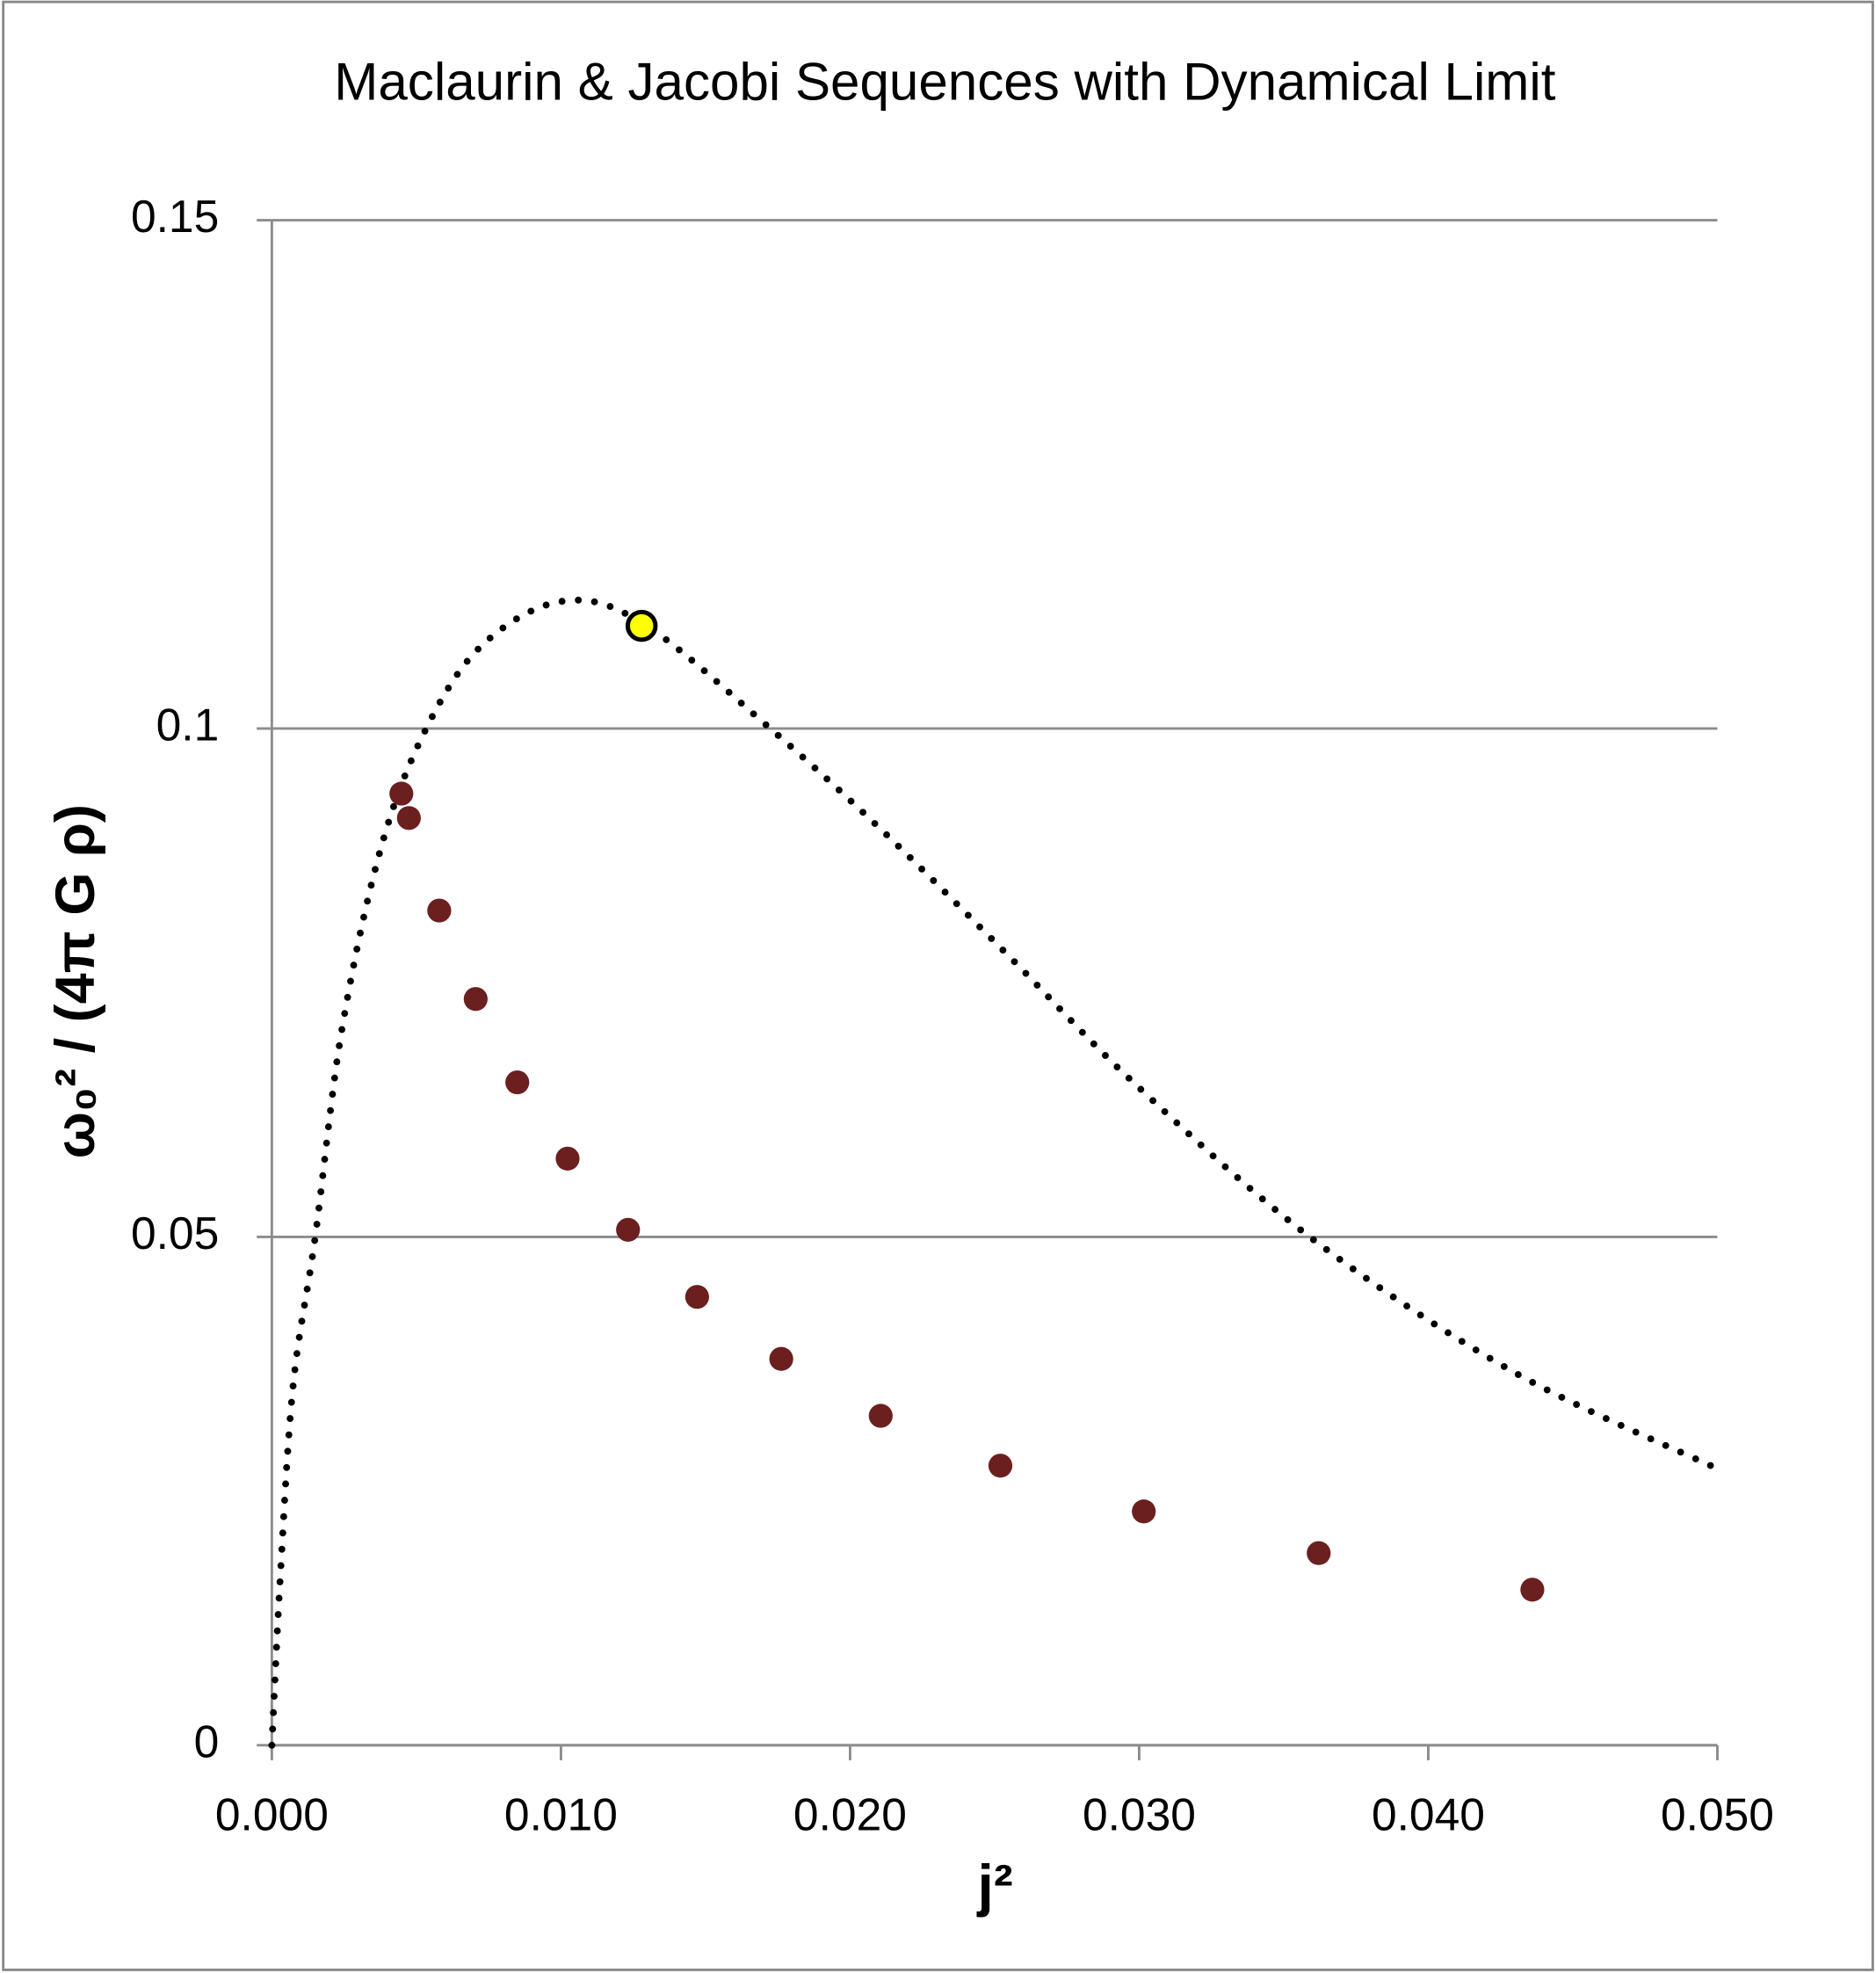 Image resolution: width=1876 pixels, height=1973 pixels. I want to click on x-tick-label: 0.020, so click(850, 1814).